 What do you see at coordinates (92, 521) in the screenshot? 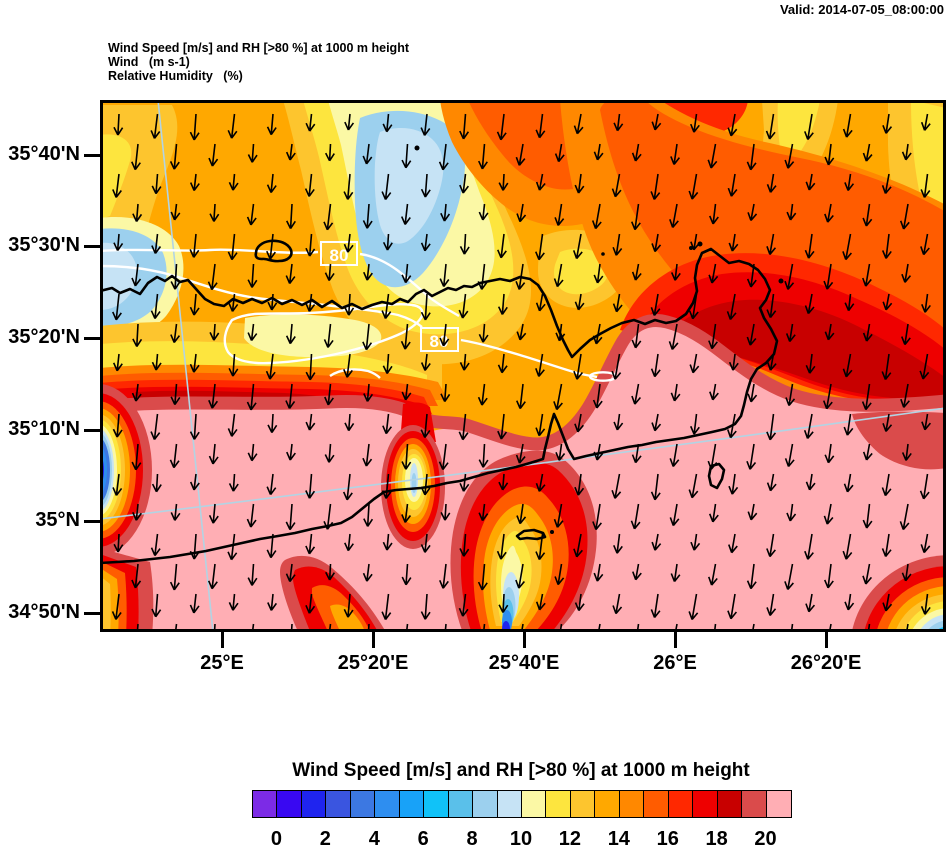
I see `y-axis-tick-mark` at bounding box center [92, 521].